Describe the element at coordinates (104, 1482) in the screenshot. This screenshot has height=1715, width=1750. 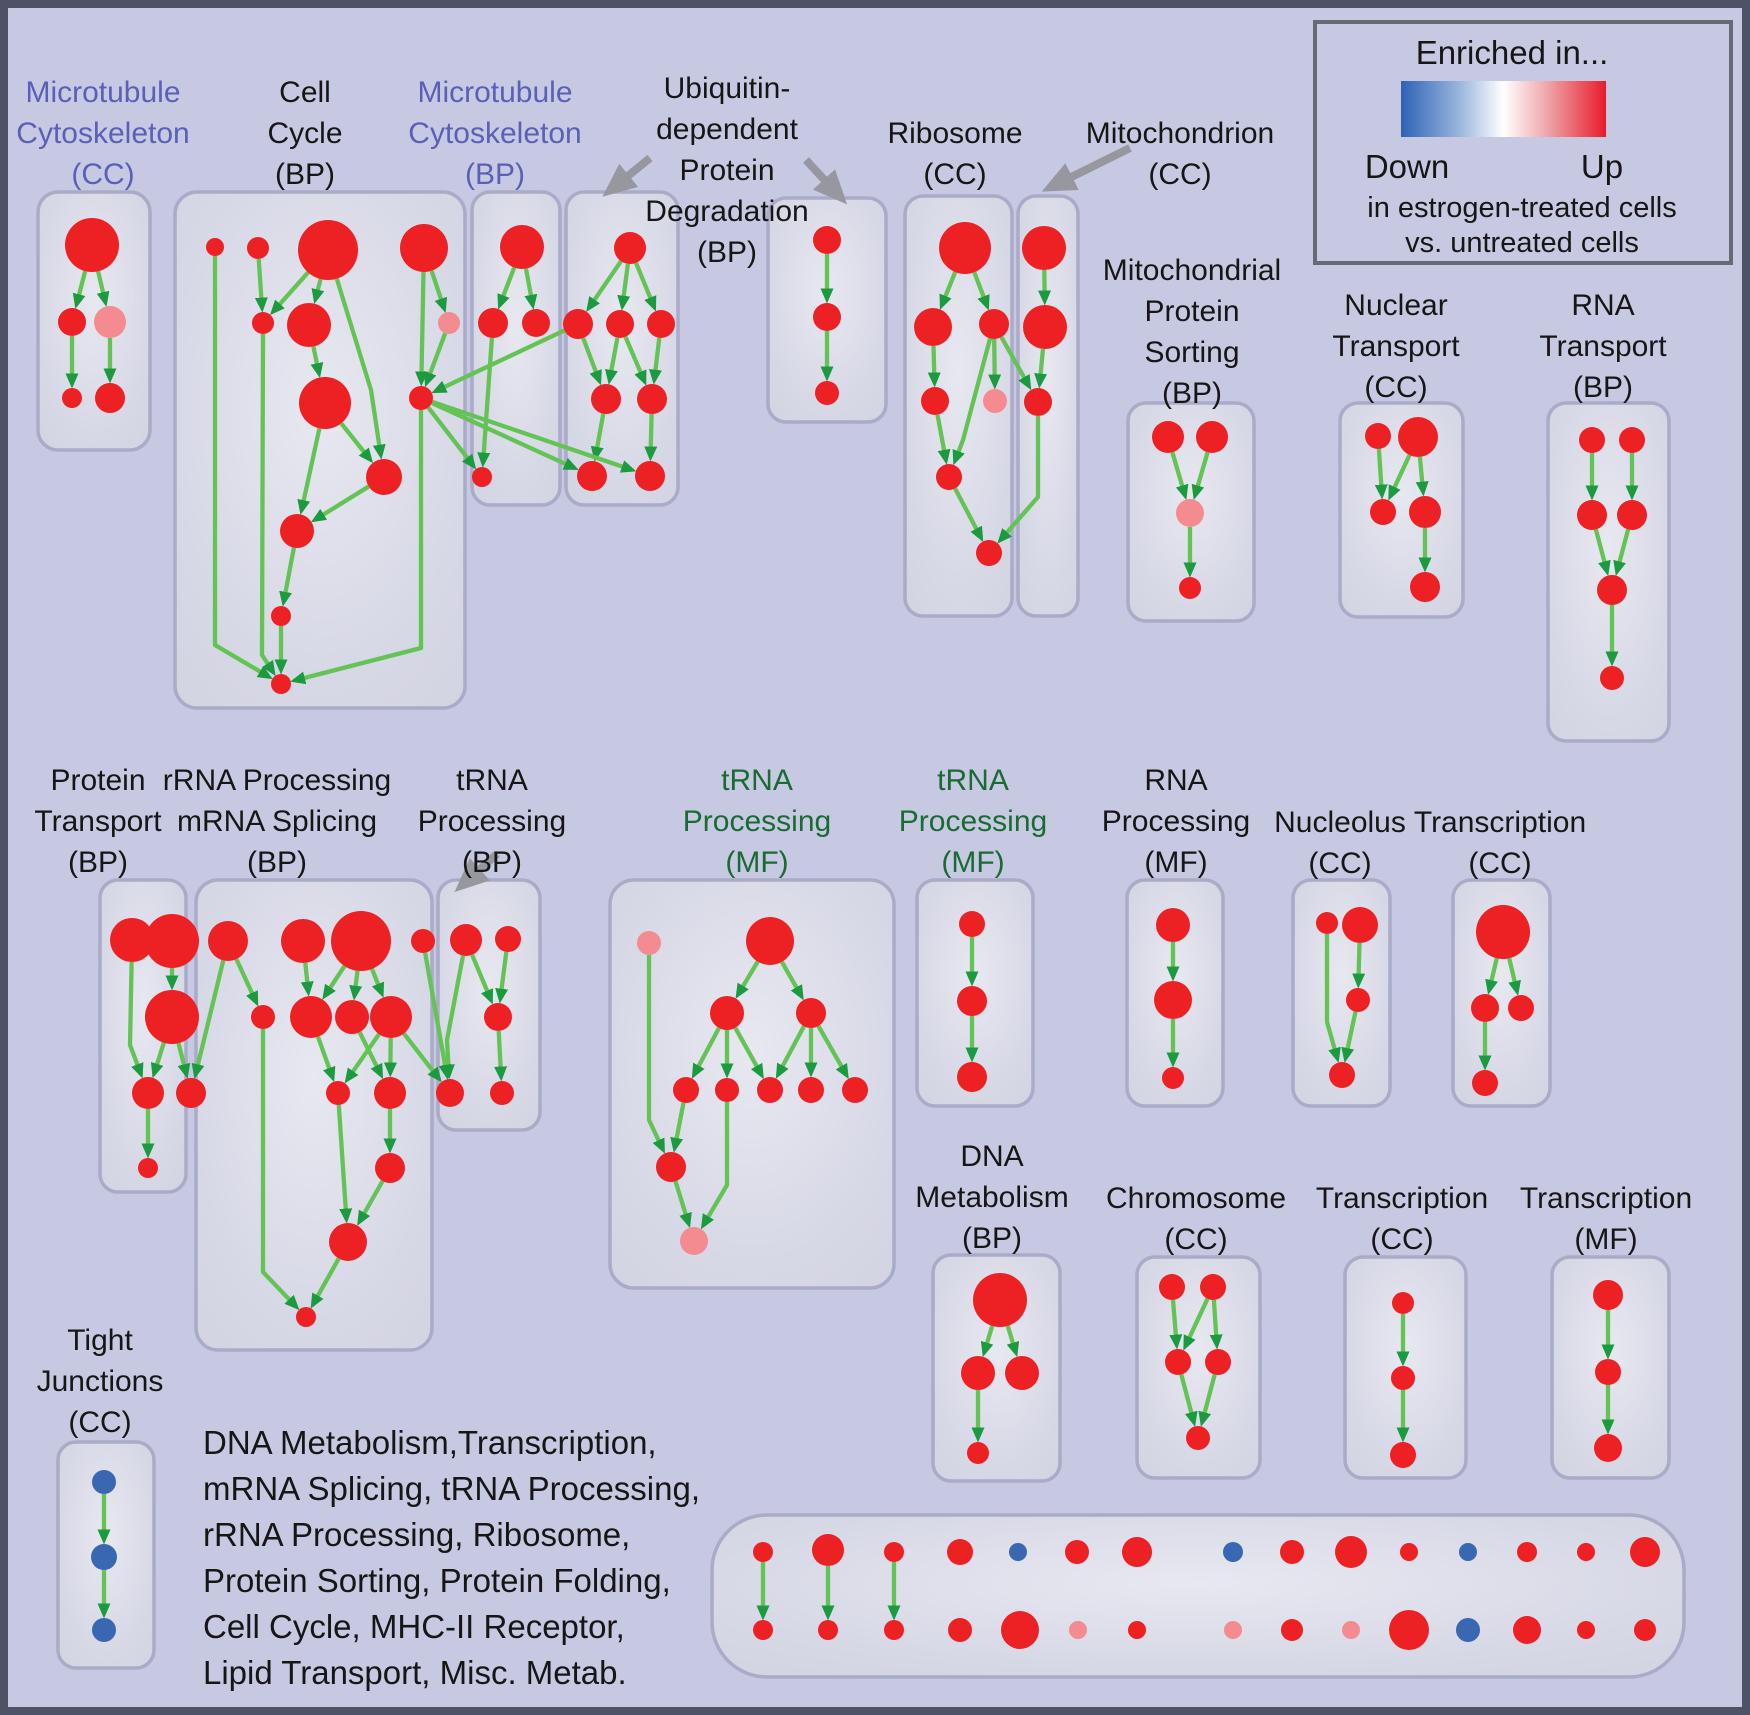
I see `go-term-node-blue` at that location.